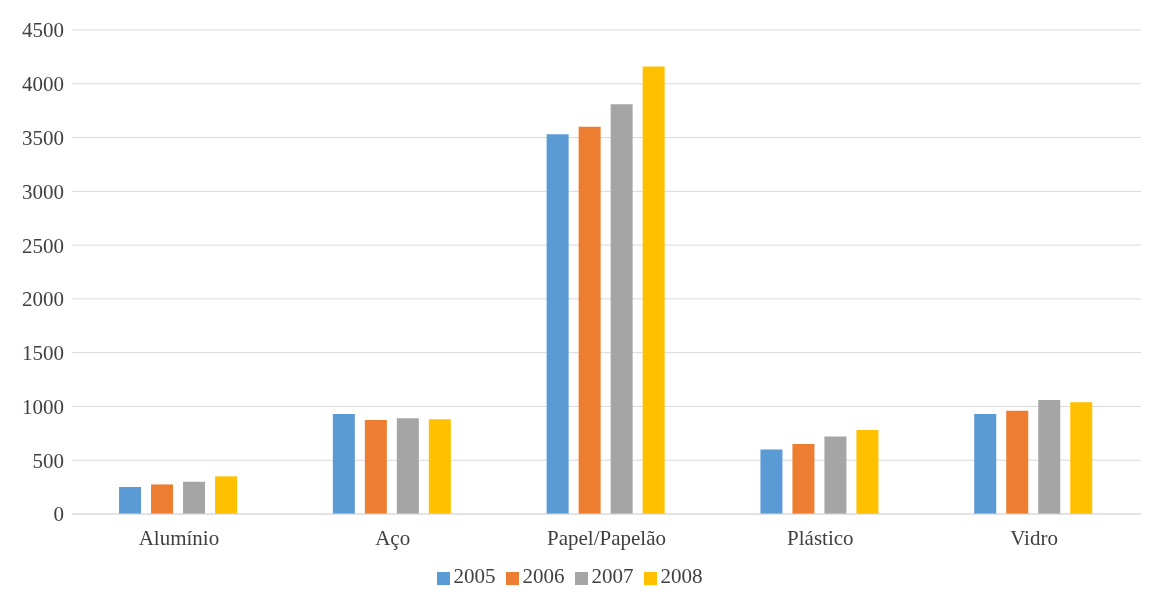 The width and height of the screenshot is (1151, 601). I want to click on x-tick-label: Aço, so click(393, 537).